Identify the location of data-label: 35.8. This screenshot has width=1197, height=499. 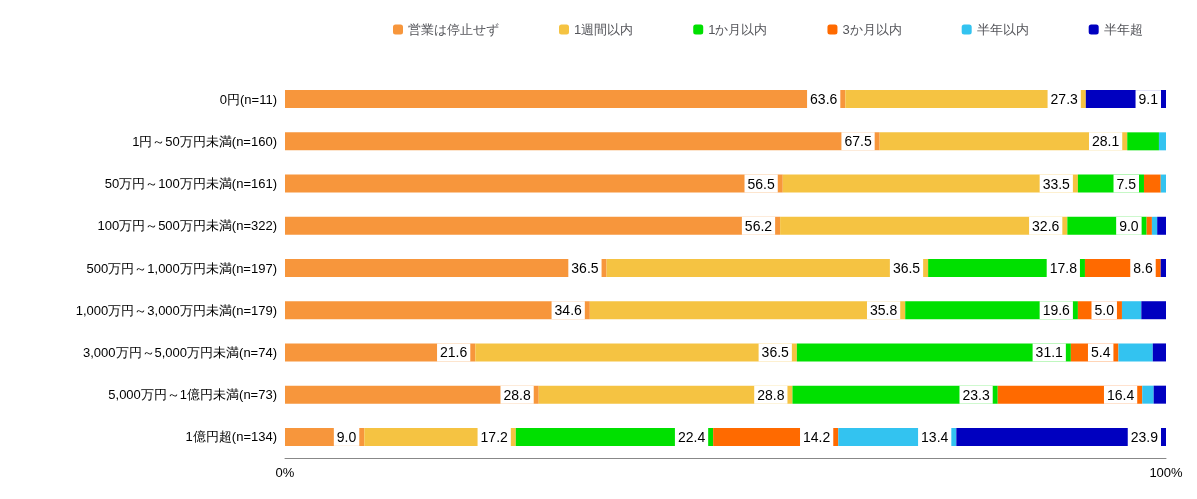
(883, 310).